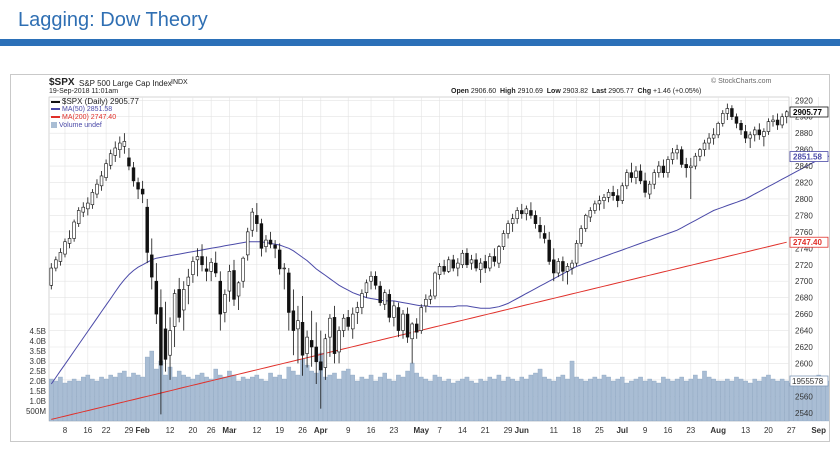 The image size is (840, 452). What do you see at coordinates (807, 242) in the screenshot?
I see `ma200-value-label: 2747.40` at bounding box center [807, 242].